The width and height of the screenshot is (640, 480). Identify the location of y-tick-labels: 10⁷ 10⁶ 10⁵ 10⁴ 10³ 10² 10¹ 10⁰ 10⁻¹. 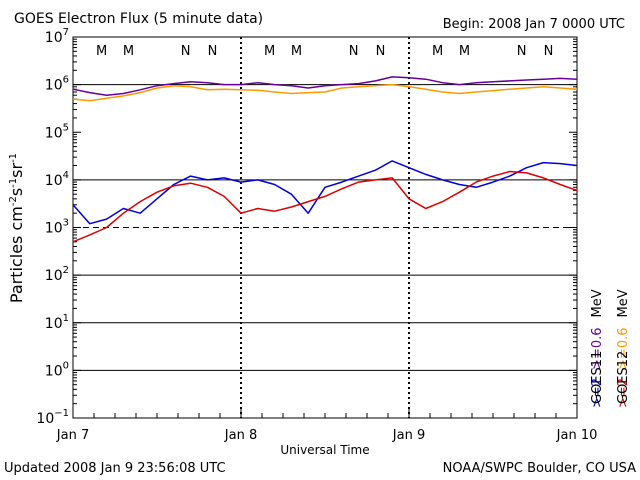
(52, 227).